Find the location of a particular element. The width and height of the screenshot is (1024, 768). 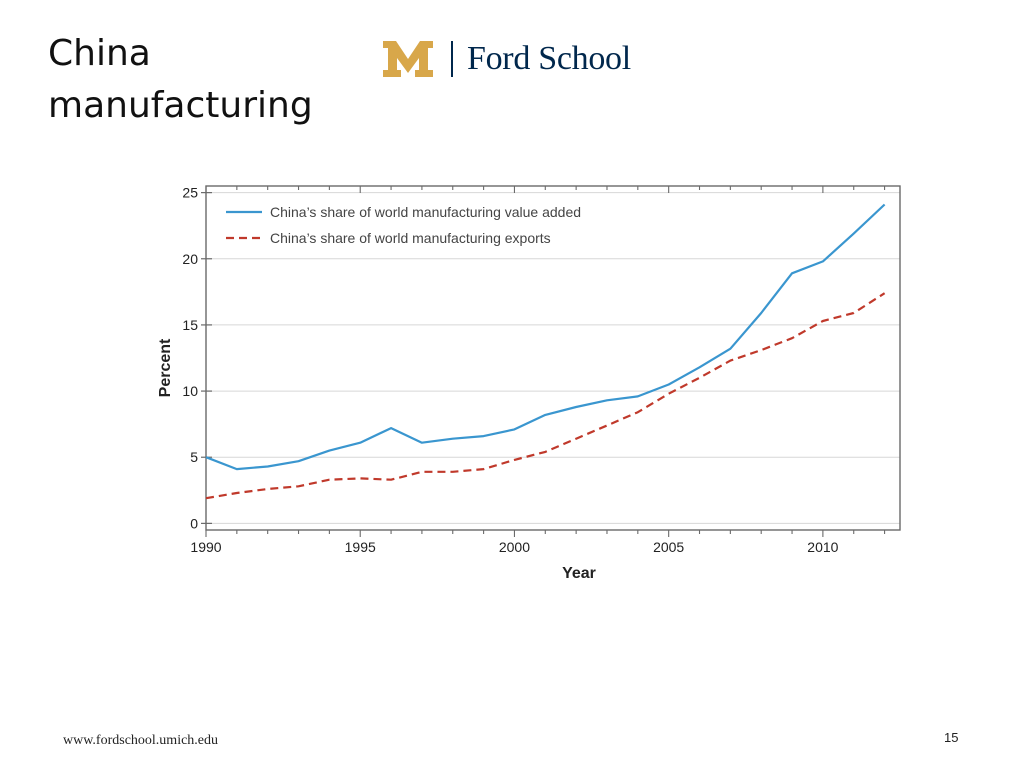

footer-url: www.fordschool.umich.edu is located at coordinates (141, 740).